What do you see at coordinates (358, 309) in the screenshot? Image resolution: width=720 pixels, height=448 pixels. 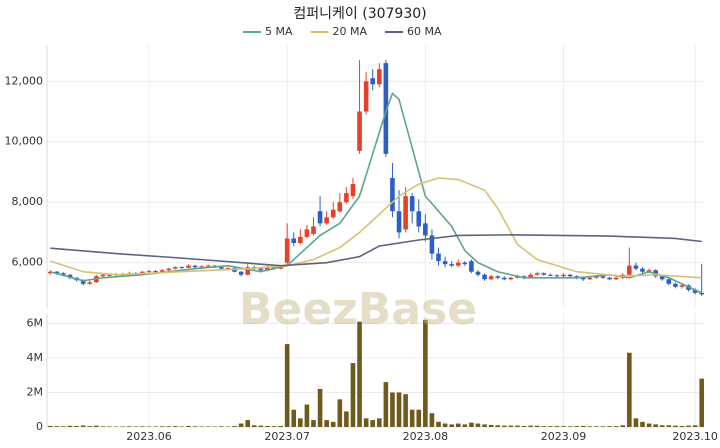 I see `watermark: BeezBase` at bounding box center [358, 309].